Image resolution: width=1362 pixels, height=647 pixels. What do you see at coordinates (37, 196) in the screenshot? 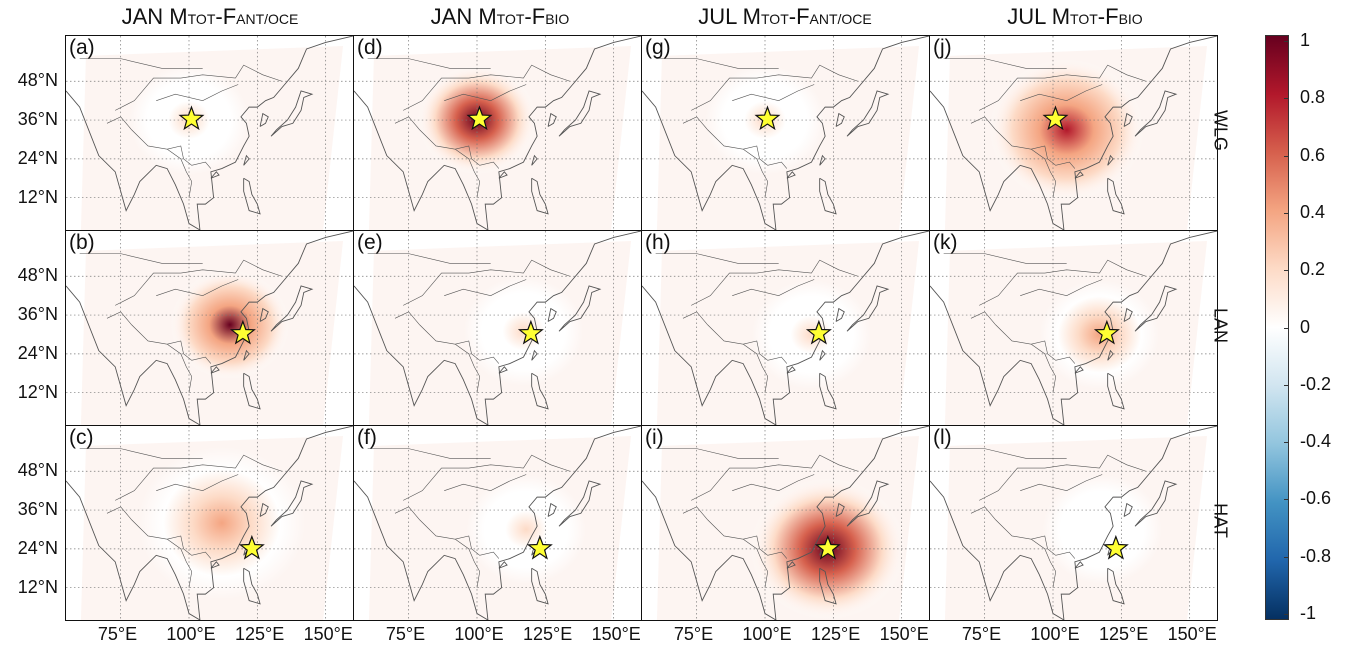
I see `latitude-label: 12°N` at bounding box center [37, 196].